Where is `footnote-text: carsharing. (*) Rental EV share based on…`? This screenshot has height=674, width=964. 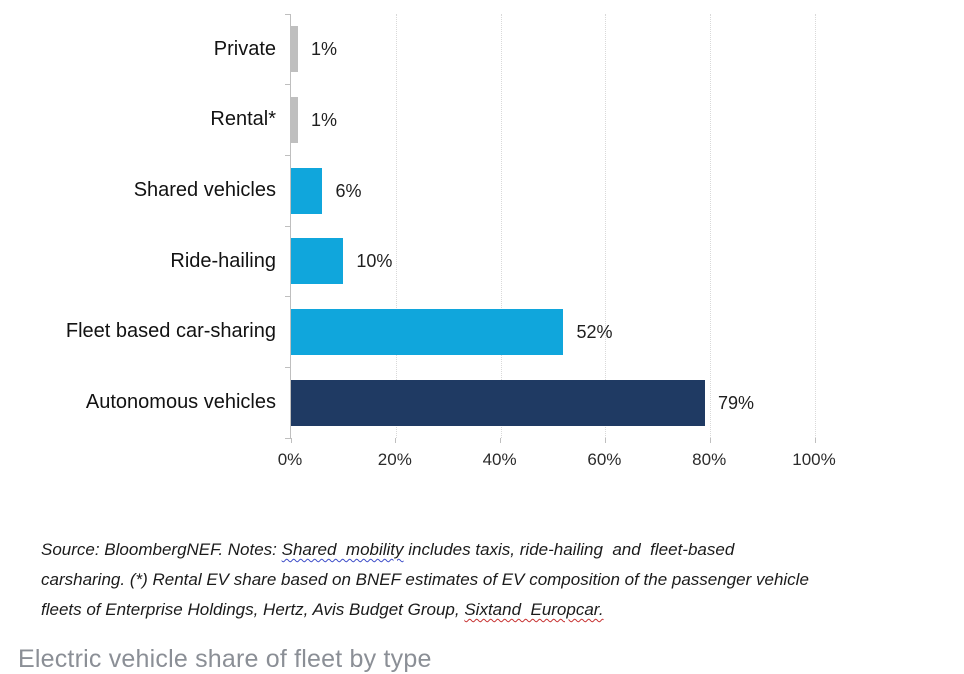
footnote-text: carsharing. (*) Rental EV share based on… is located at coordinates (425, 579).